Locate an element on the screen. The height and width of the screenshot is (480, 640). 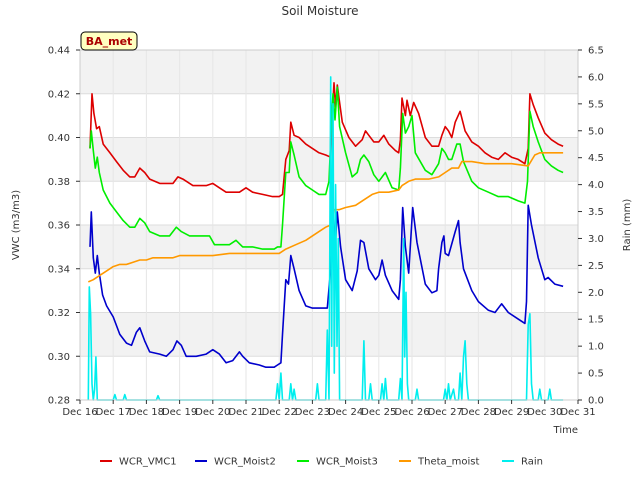
y-tick-label: 0.34 is located at coordinates (59, 269).